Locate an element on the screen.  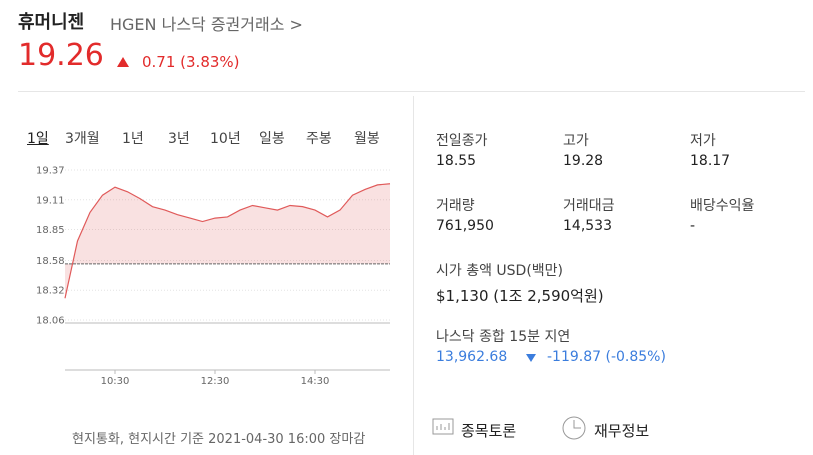
stock-name: 휴머니젠 is located at coordinates (51, 22).